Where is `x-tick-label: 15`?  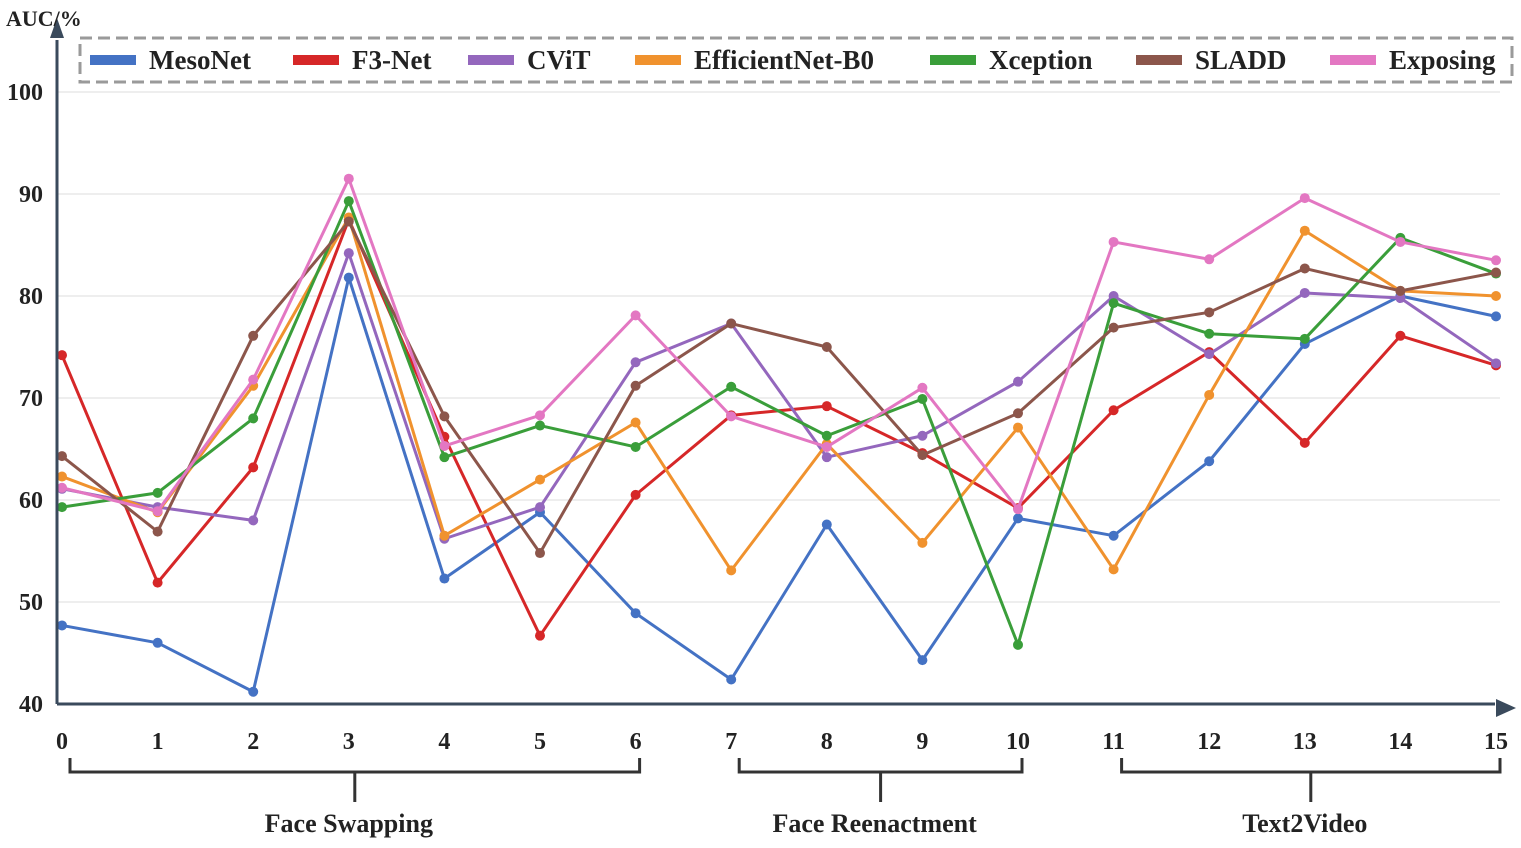 x-tick-label: 15 is located at coordinates (1496, 742).